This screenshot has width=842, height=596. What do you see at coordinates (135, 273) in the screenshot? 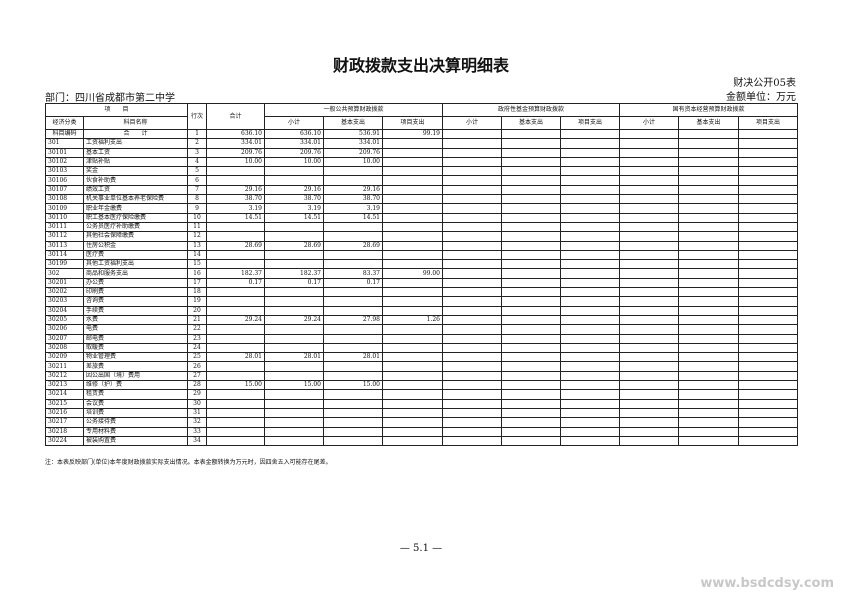
I see `subject-name: 商品和服务支出` at bounding box center [135, 273].